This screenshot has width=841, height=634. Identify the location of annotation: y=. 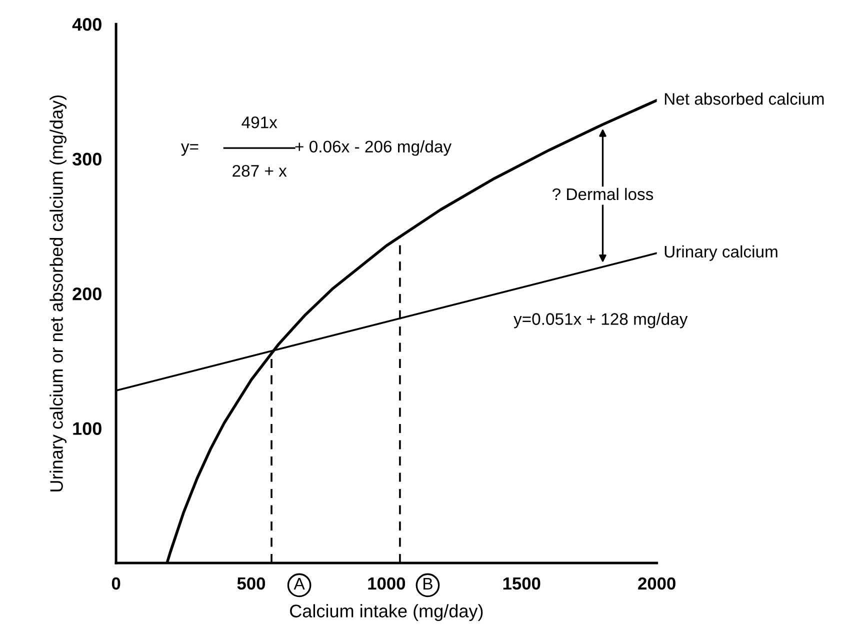
(189, 150).